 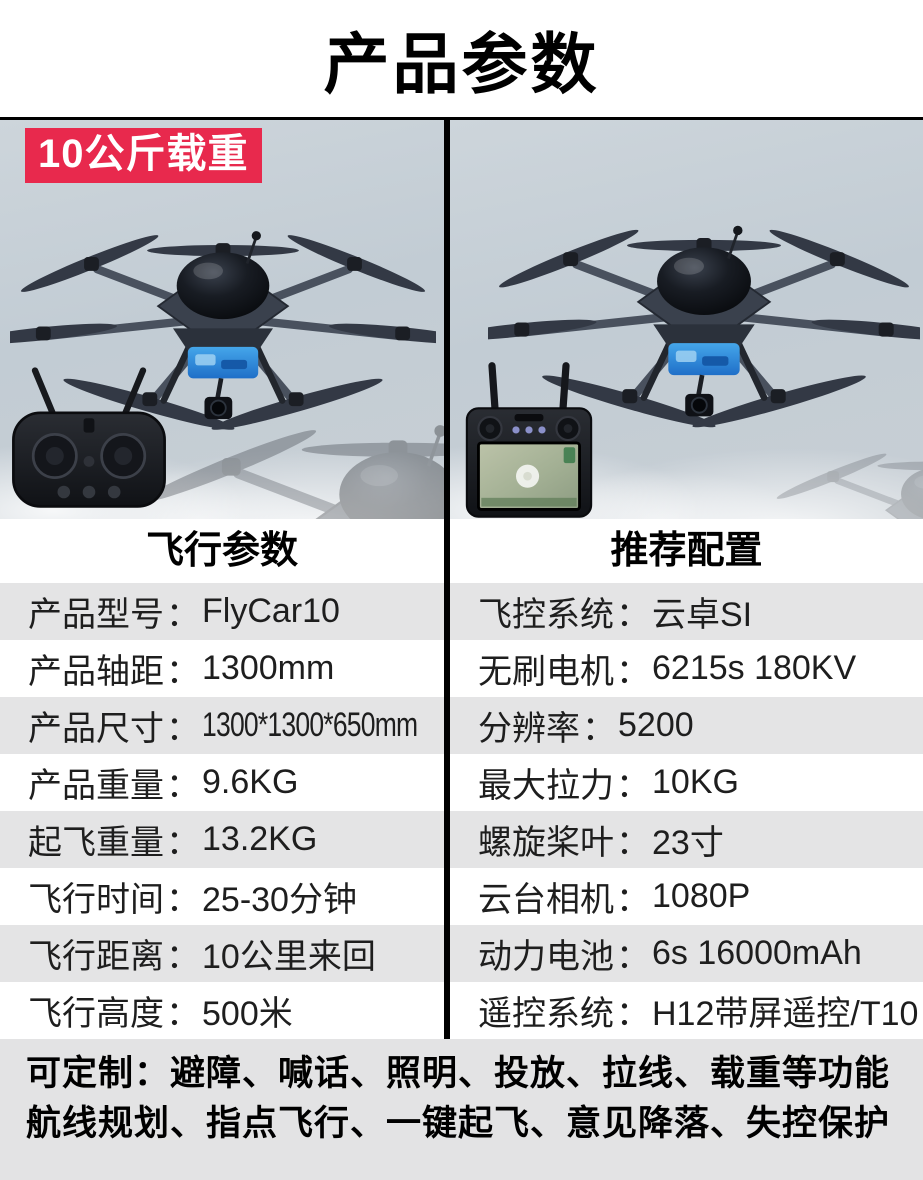 What do you see at coordinates (279, 900) in the screenshot?
I see `spec-value: 25-30分钟` at bounding box center [279, 900].